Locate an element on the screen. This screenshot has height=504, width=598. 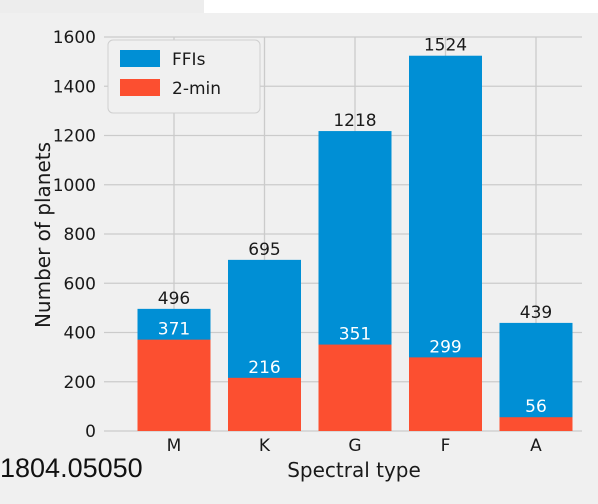
y-tick-label: 1400 is located at coordinates (74, 87).